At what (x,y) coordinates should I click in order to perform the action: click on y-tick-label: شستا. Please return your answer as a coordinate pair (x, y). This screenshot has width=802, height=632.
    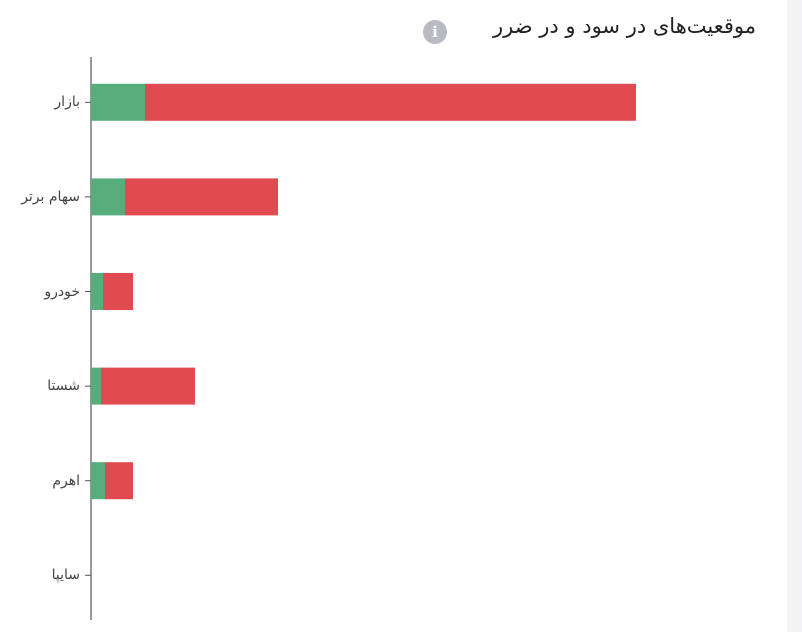
    Looking at the image, I should click on (63, 386).